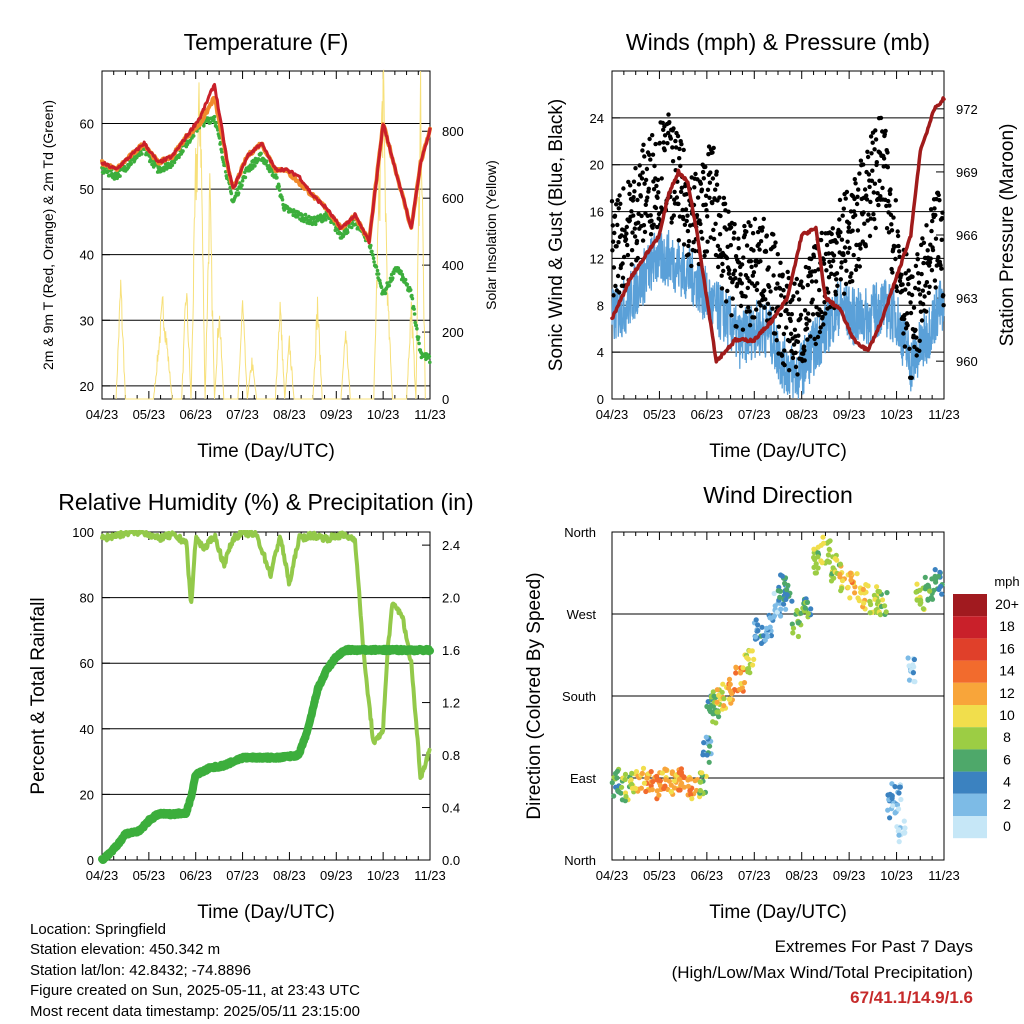 Image resolution: width=1024 pixels, height=1024 pixels. I want to click on y2-tick-label: 200, so click(453, 332).